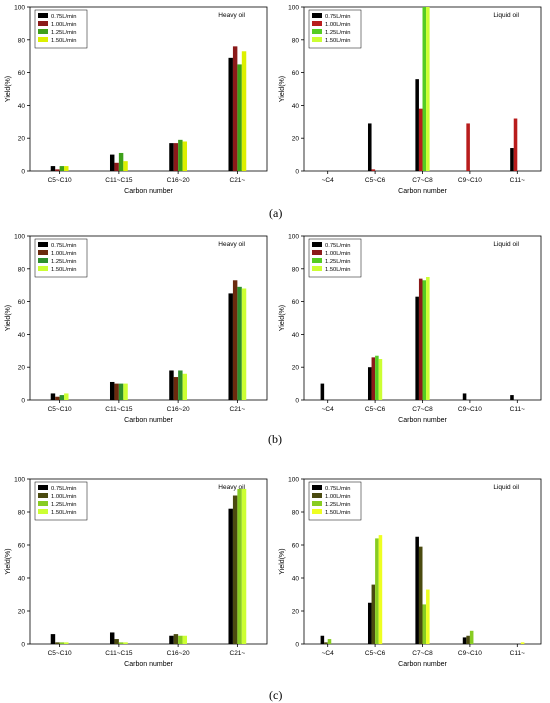 This screenshot has height=703, width=550. I want to click on panel-label-b: (b), so click(275, 439).